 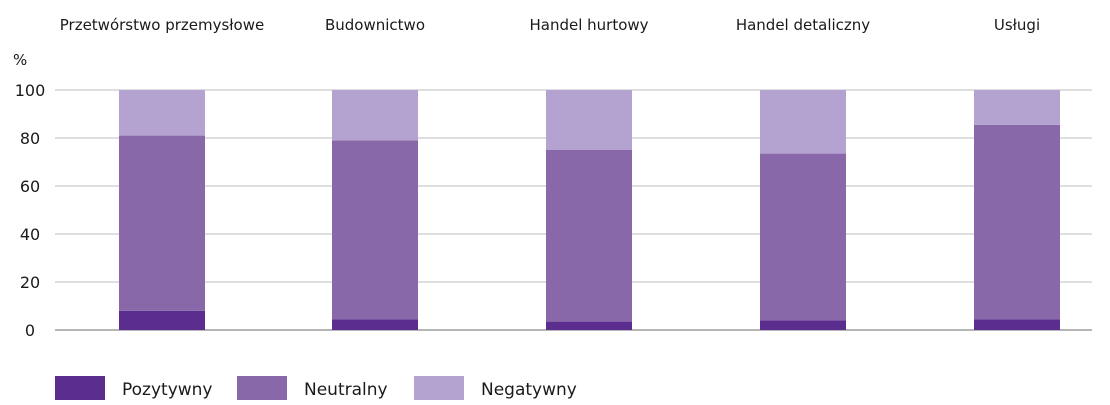 I want to click on legend-label-negatywny: Negatywny, so click(x=529, y=390).